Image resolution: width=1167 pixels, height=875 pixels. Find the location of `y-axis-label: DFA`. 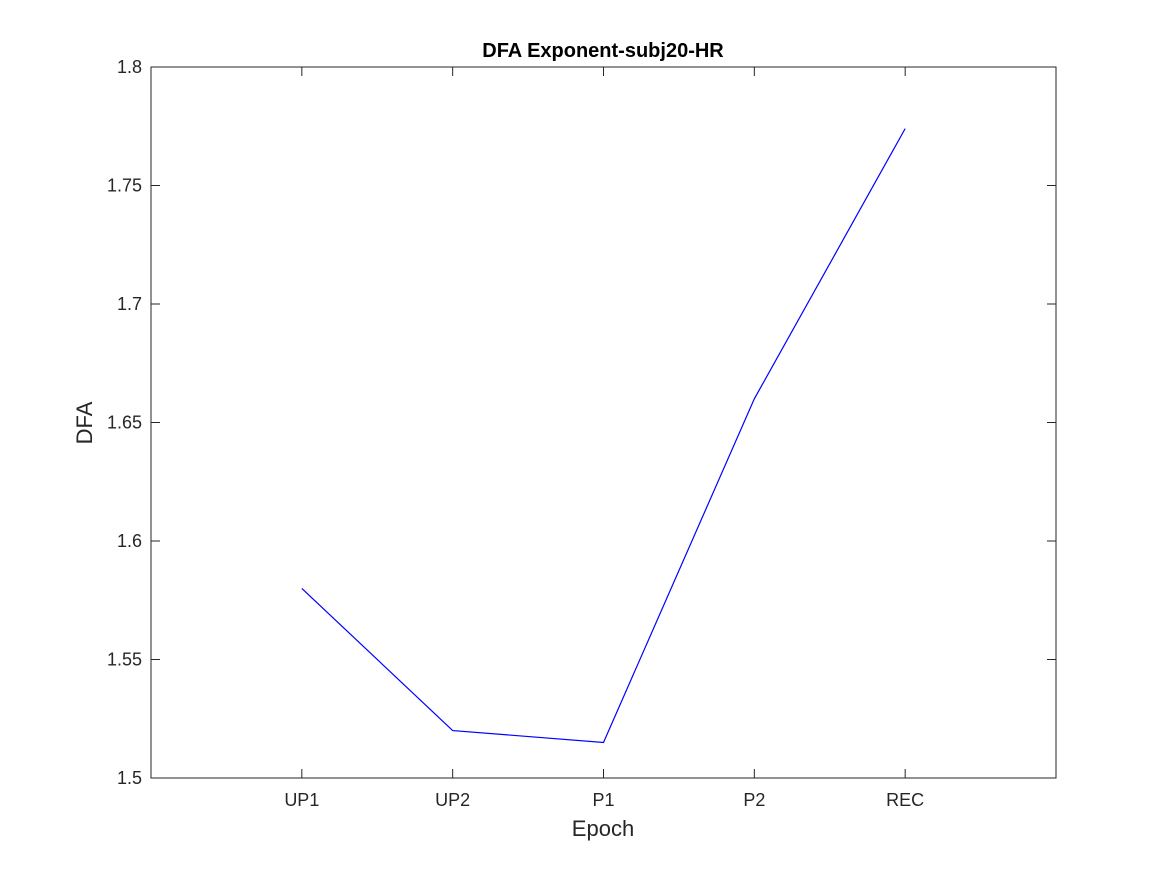

y-axis-label: DFA is located at coordinates (84, 422).